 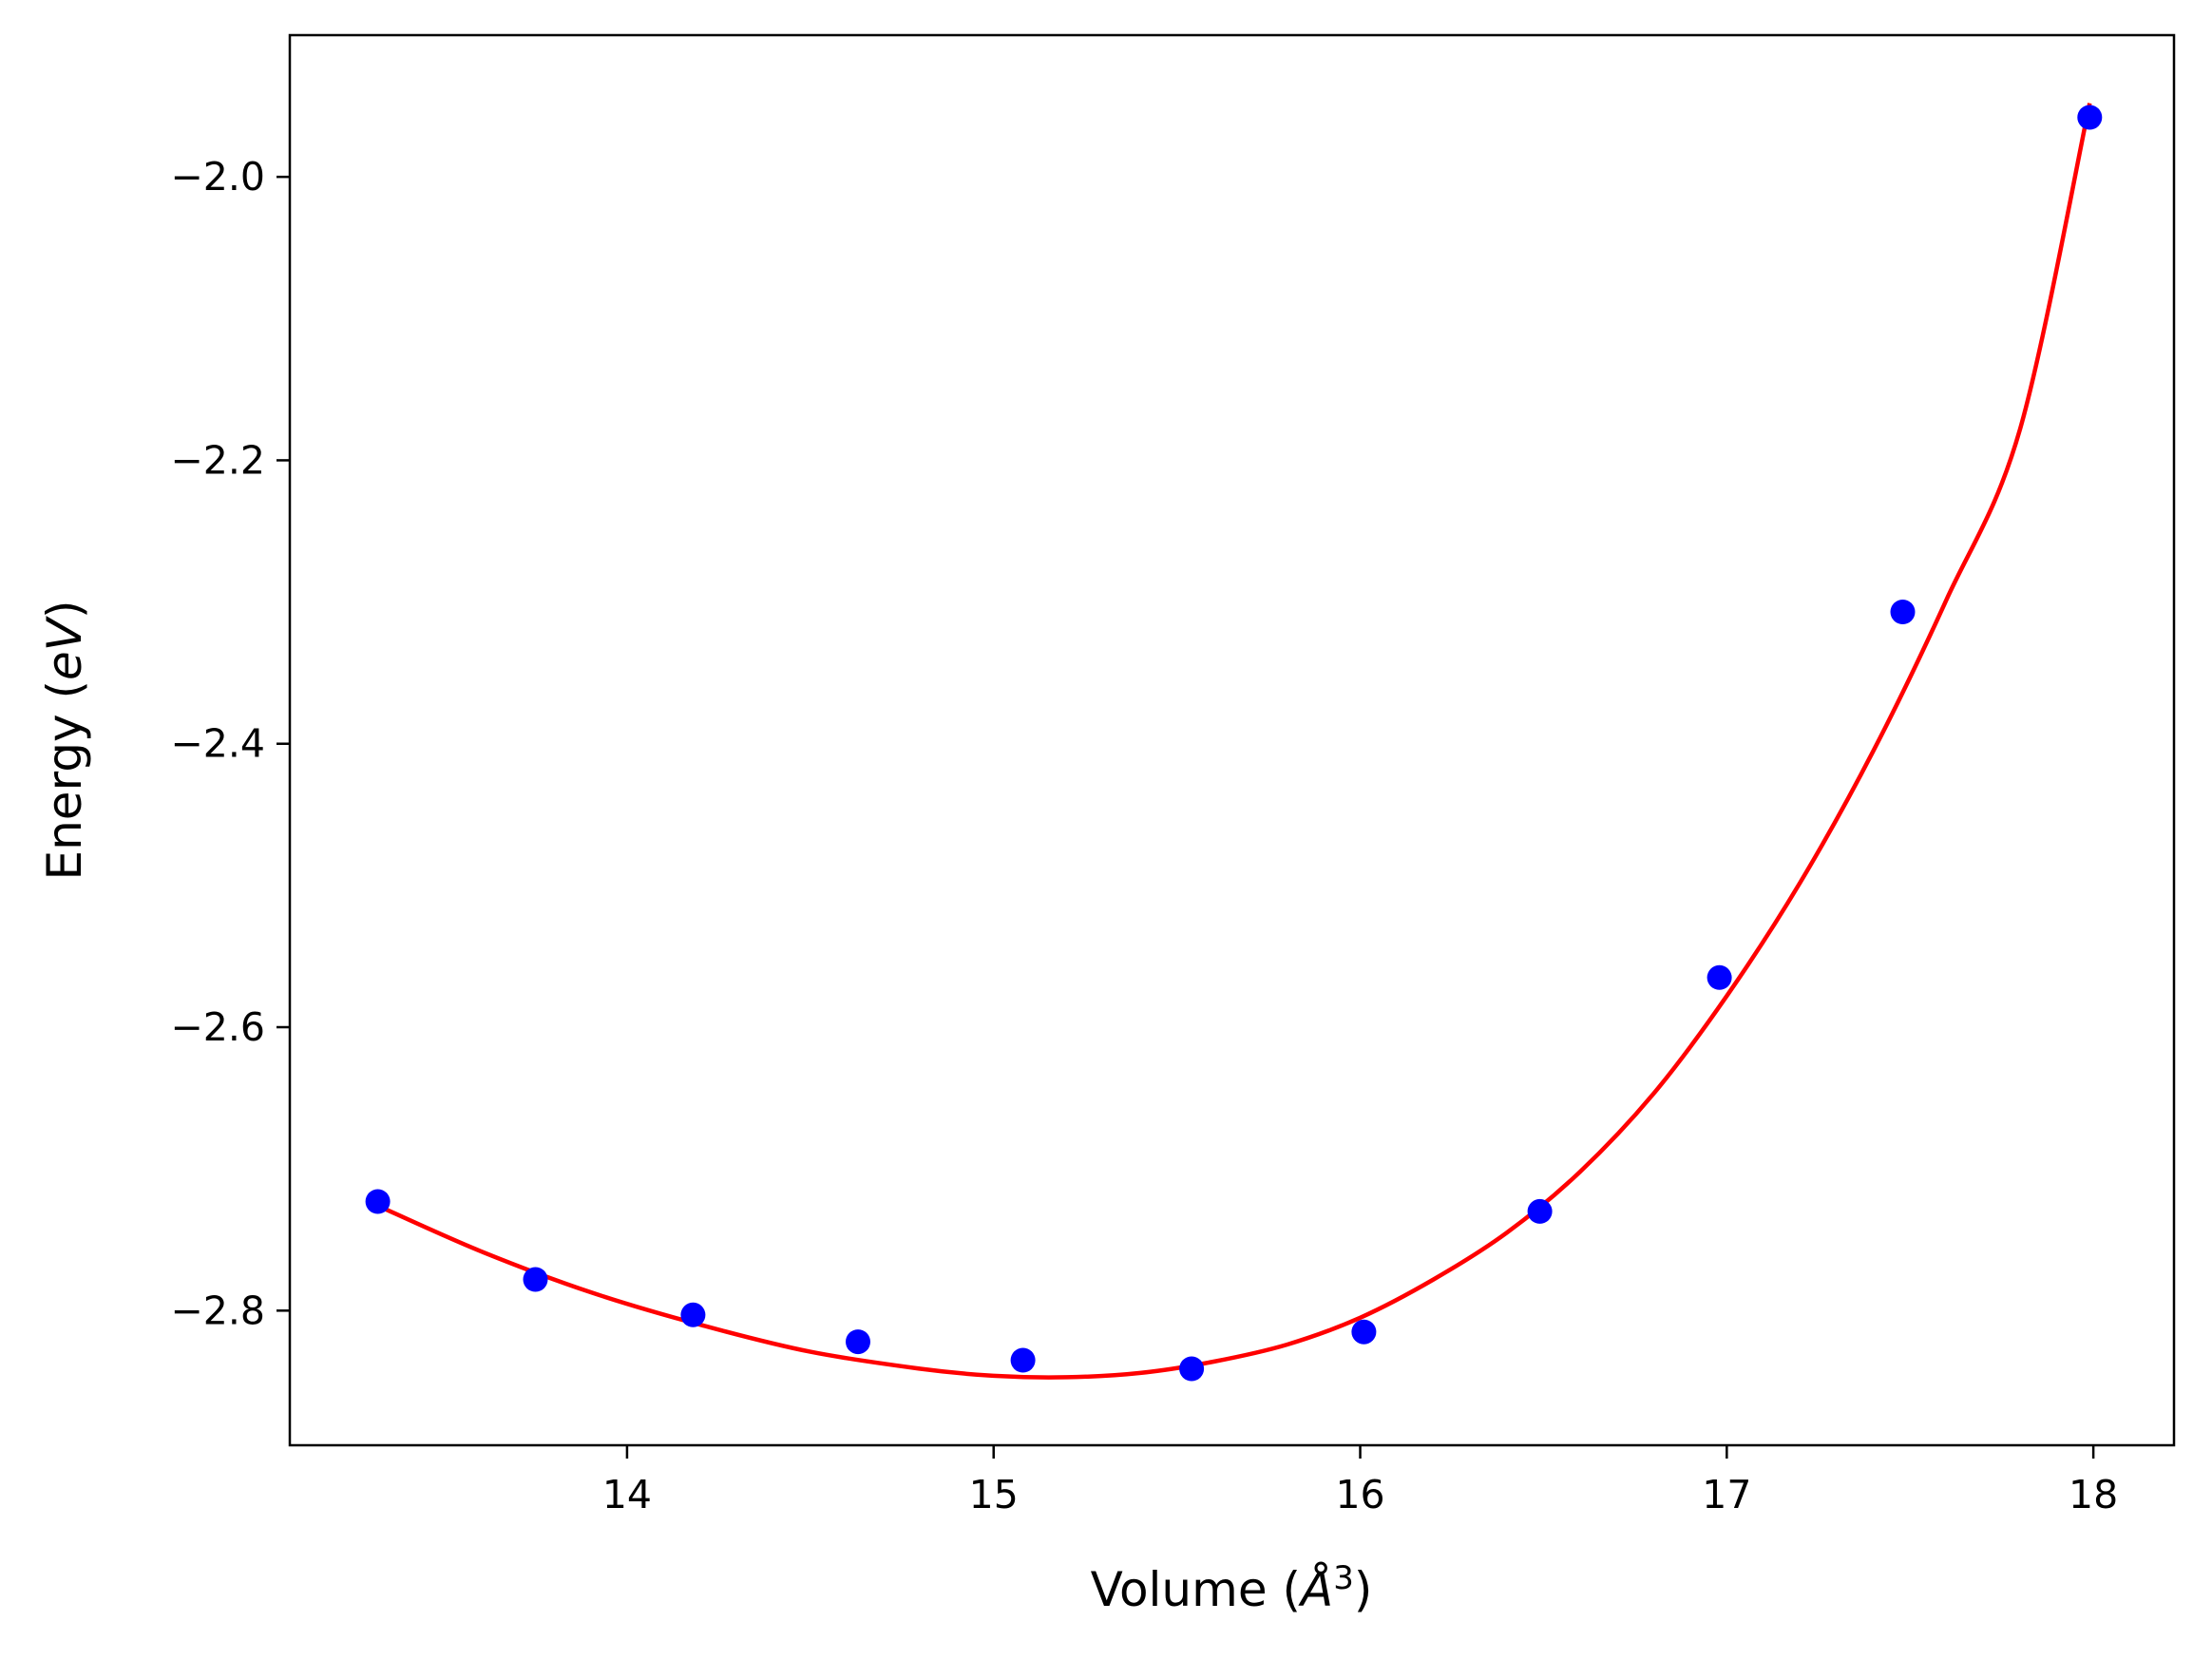 I want to click on x-tick-label: 18, so click(x=2094, y=1494).